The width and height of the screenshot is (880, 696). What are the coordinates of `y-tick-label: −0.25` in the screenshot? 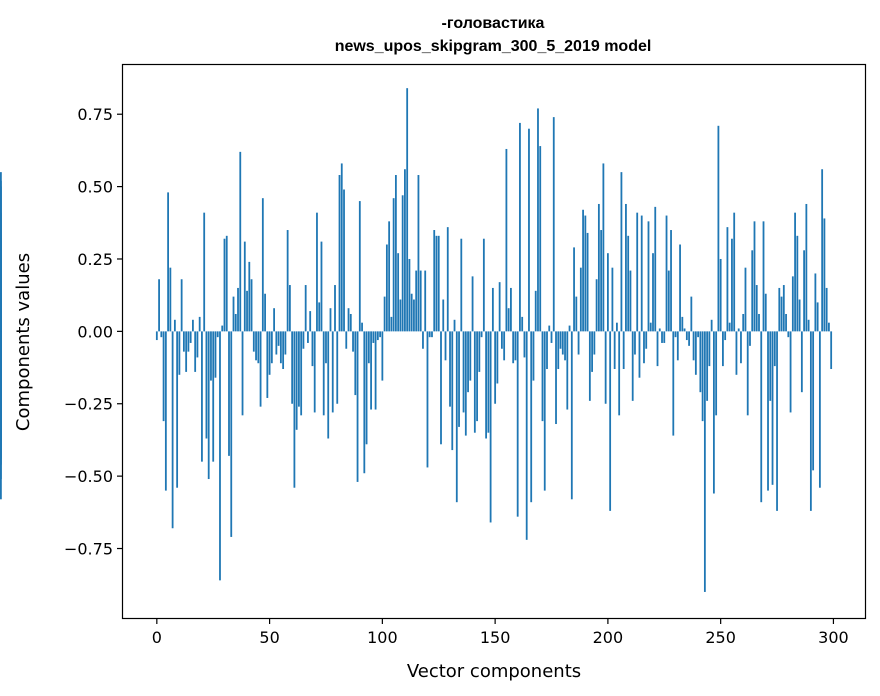 It's located at (88, 404).